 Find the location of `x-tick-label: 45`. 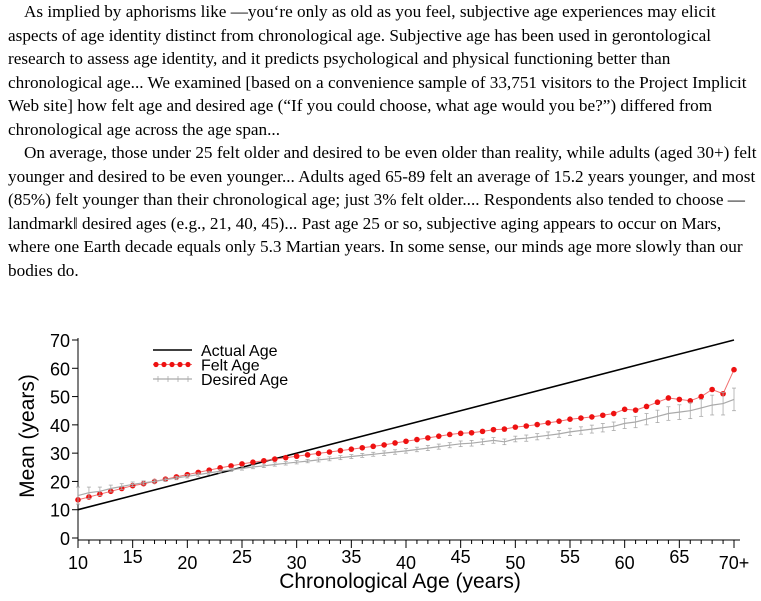

x-tick-label: 45 is located at coordinates (461, 557).